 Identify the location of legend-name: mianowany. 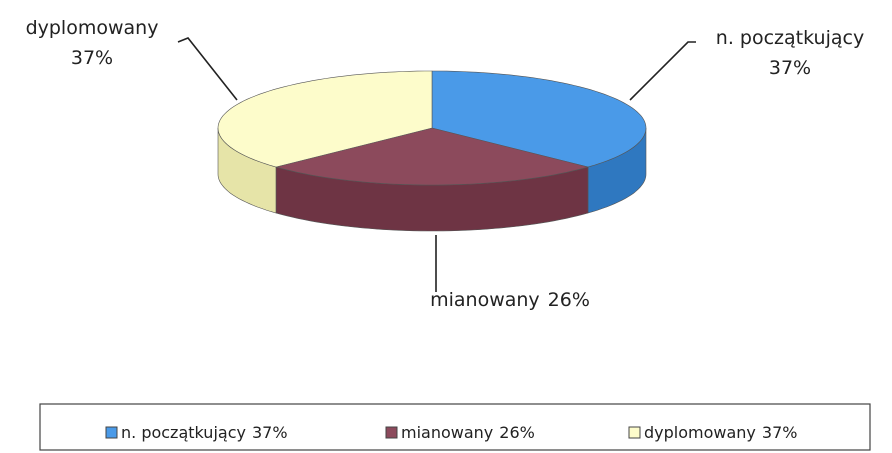
(447, 432).